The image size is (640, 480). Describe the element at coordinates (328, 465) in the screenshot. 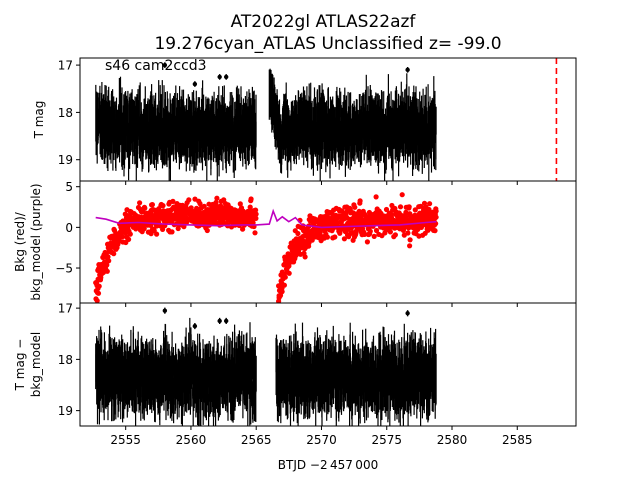

I see `x-axis-label: BTJD −2 457 000` at that location.